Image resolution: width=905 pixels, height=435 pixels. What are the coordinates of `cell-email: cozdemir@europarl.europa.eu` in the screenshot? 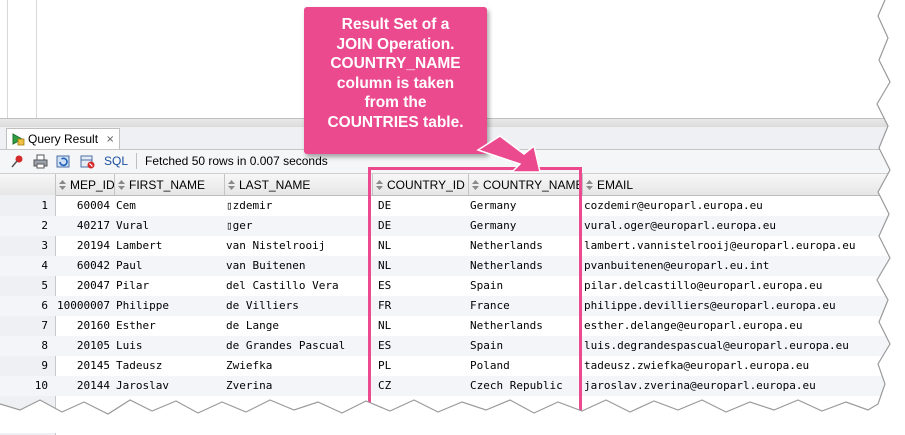 It's located at (673, 205).